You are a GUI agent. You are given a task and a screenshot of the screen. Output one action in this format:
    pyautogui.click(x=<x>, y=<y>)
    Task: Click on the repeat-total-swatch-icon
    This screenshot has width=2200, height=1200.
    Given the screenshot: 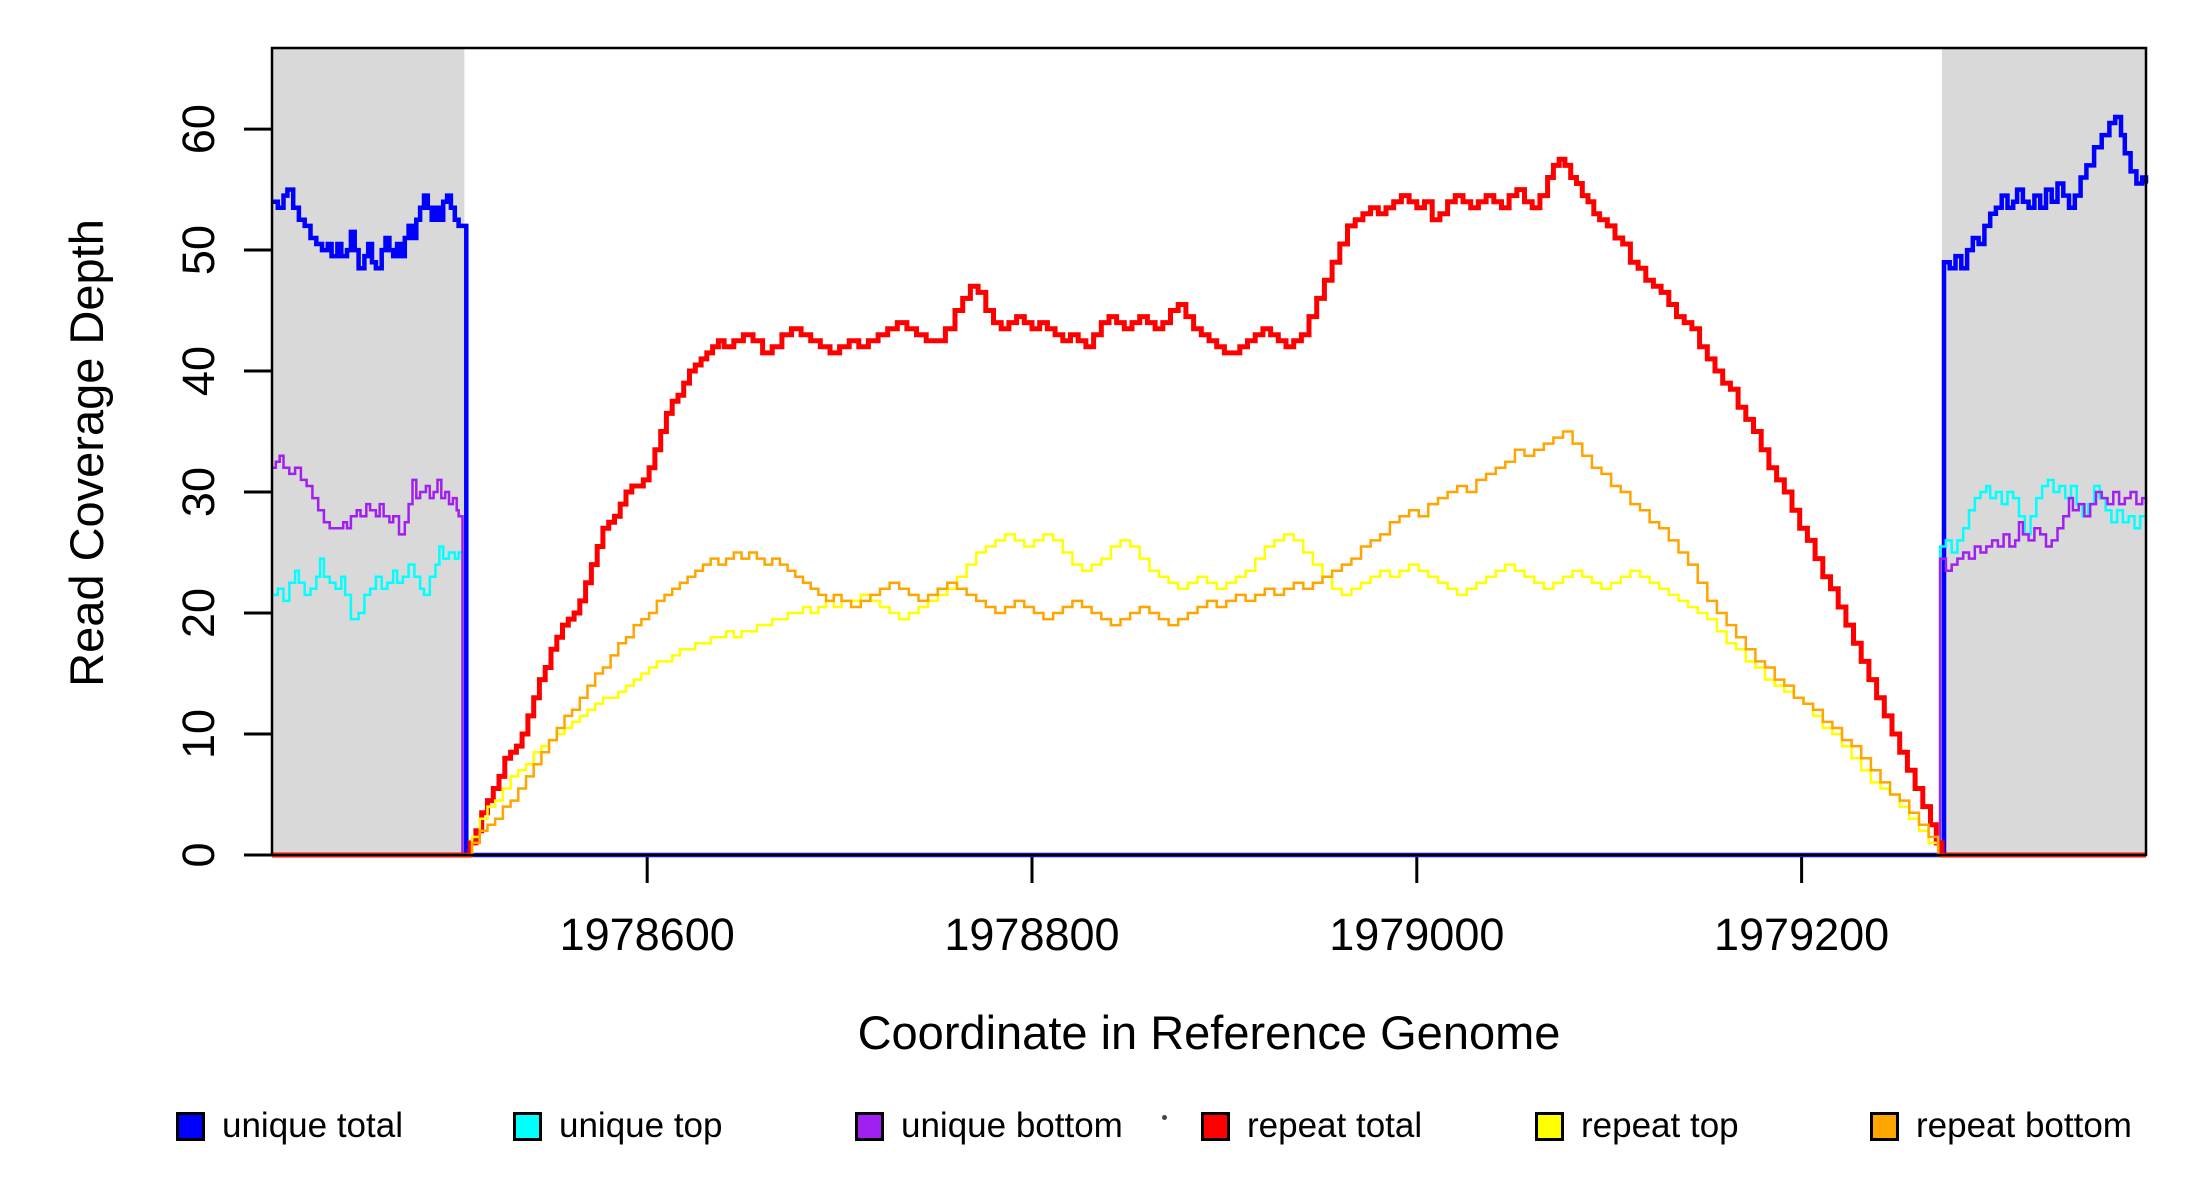 What is the action you would take?
    pyautogui.click(x=1215, y=1126)
    